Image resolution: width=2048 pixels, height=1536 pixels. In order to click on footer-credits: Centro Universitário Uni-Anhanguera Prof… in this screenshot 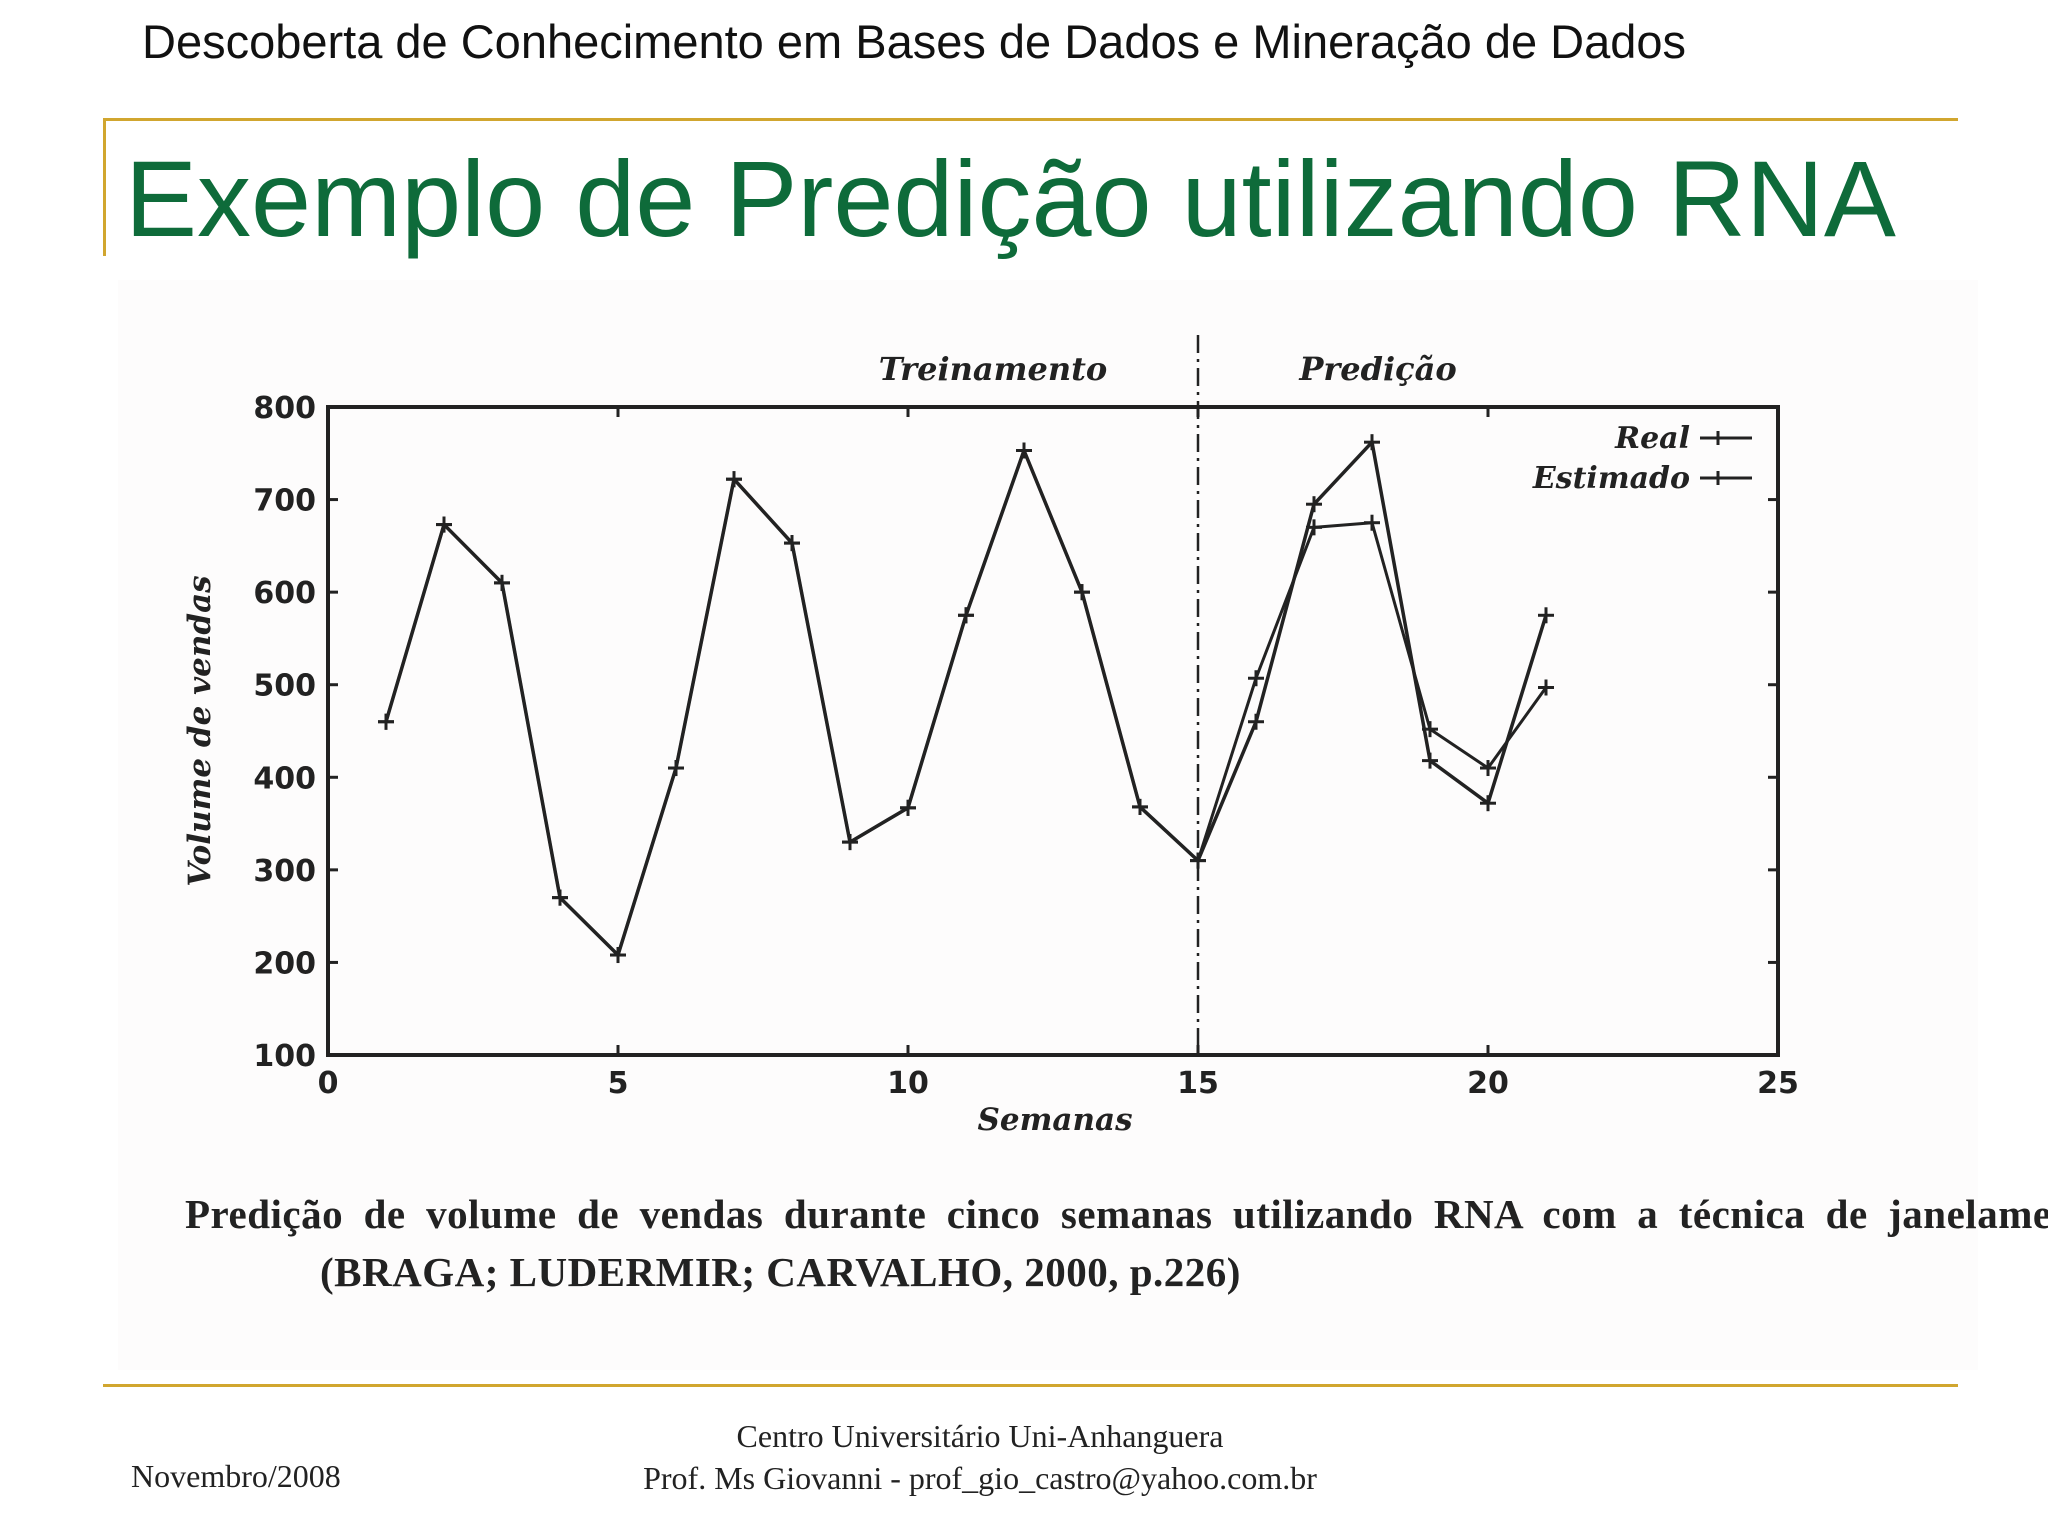, I will do `click(980, 1457)`.